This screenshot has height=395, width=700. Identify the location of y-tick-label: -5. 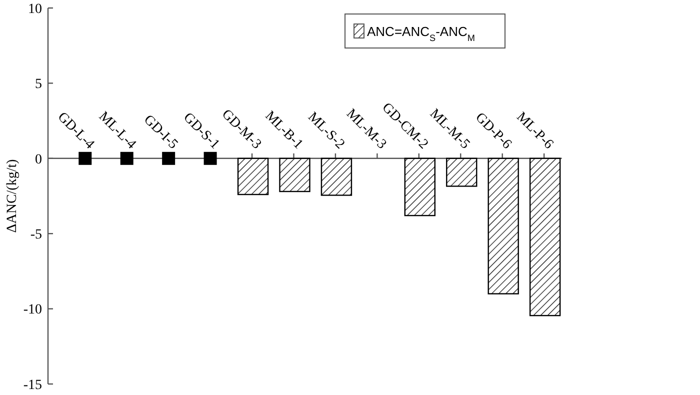
(36, 235).